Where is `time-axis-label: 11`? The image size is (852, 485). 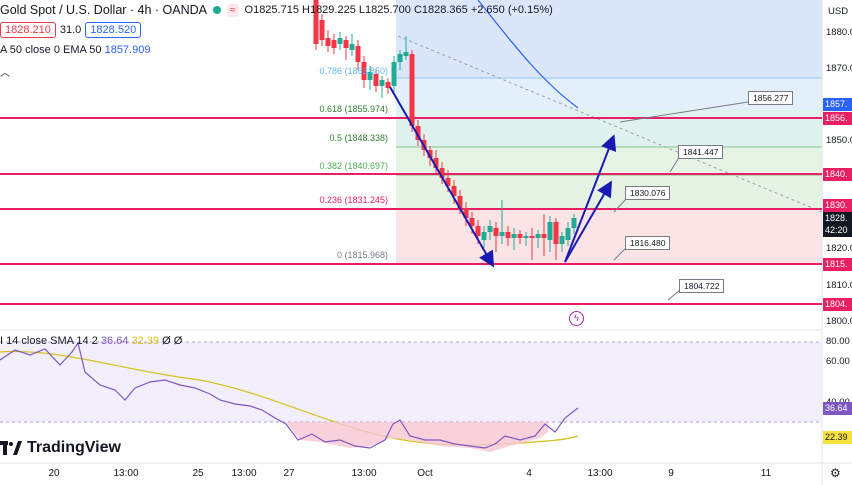 time-axis-label: 11 is located at coordinates (766, 473).